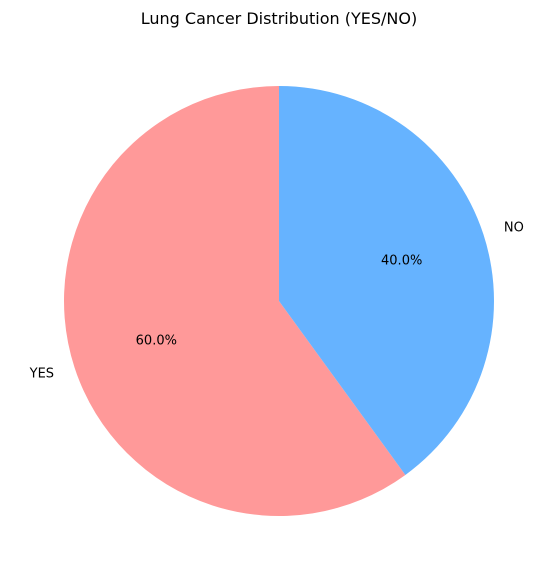  Describe the element at coordinates (514, 227) in the screenshot. I see `slice-label-no: NO` at that location.